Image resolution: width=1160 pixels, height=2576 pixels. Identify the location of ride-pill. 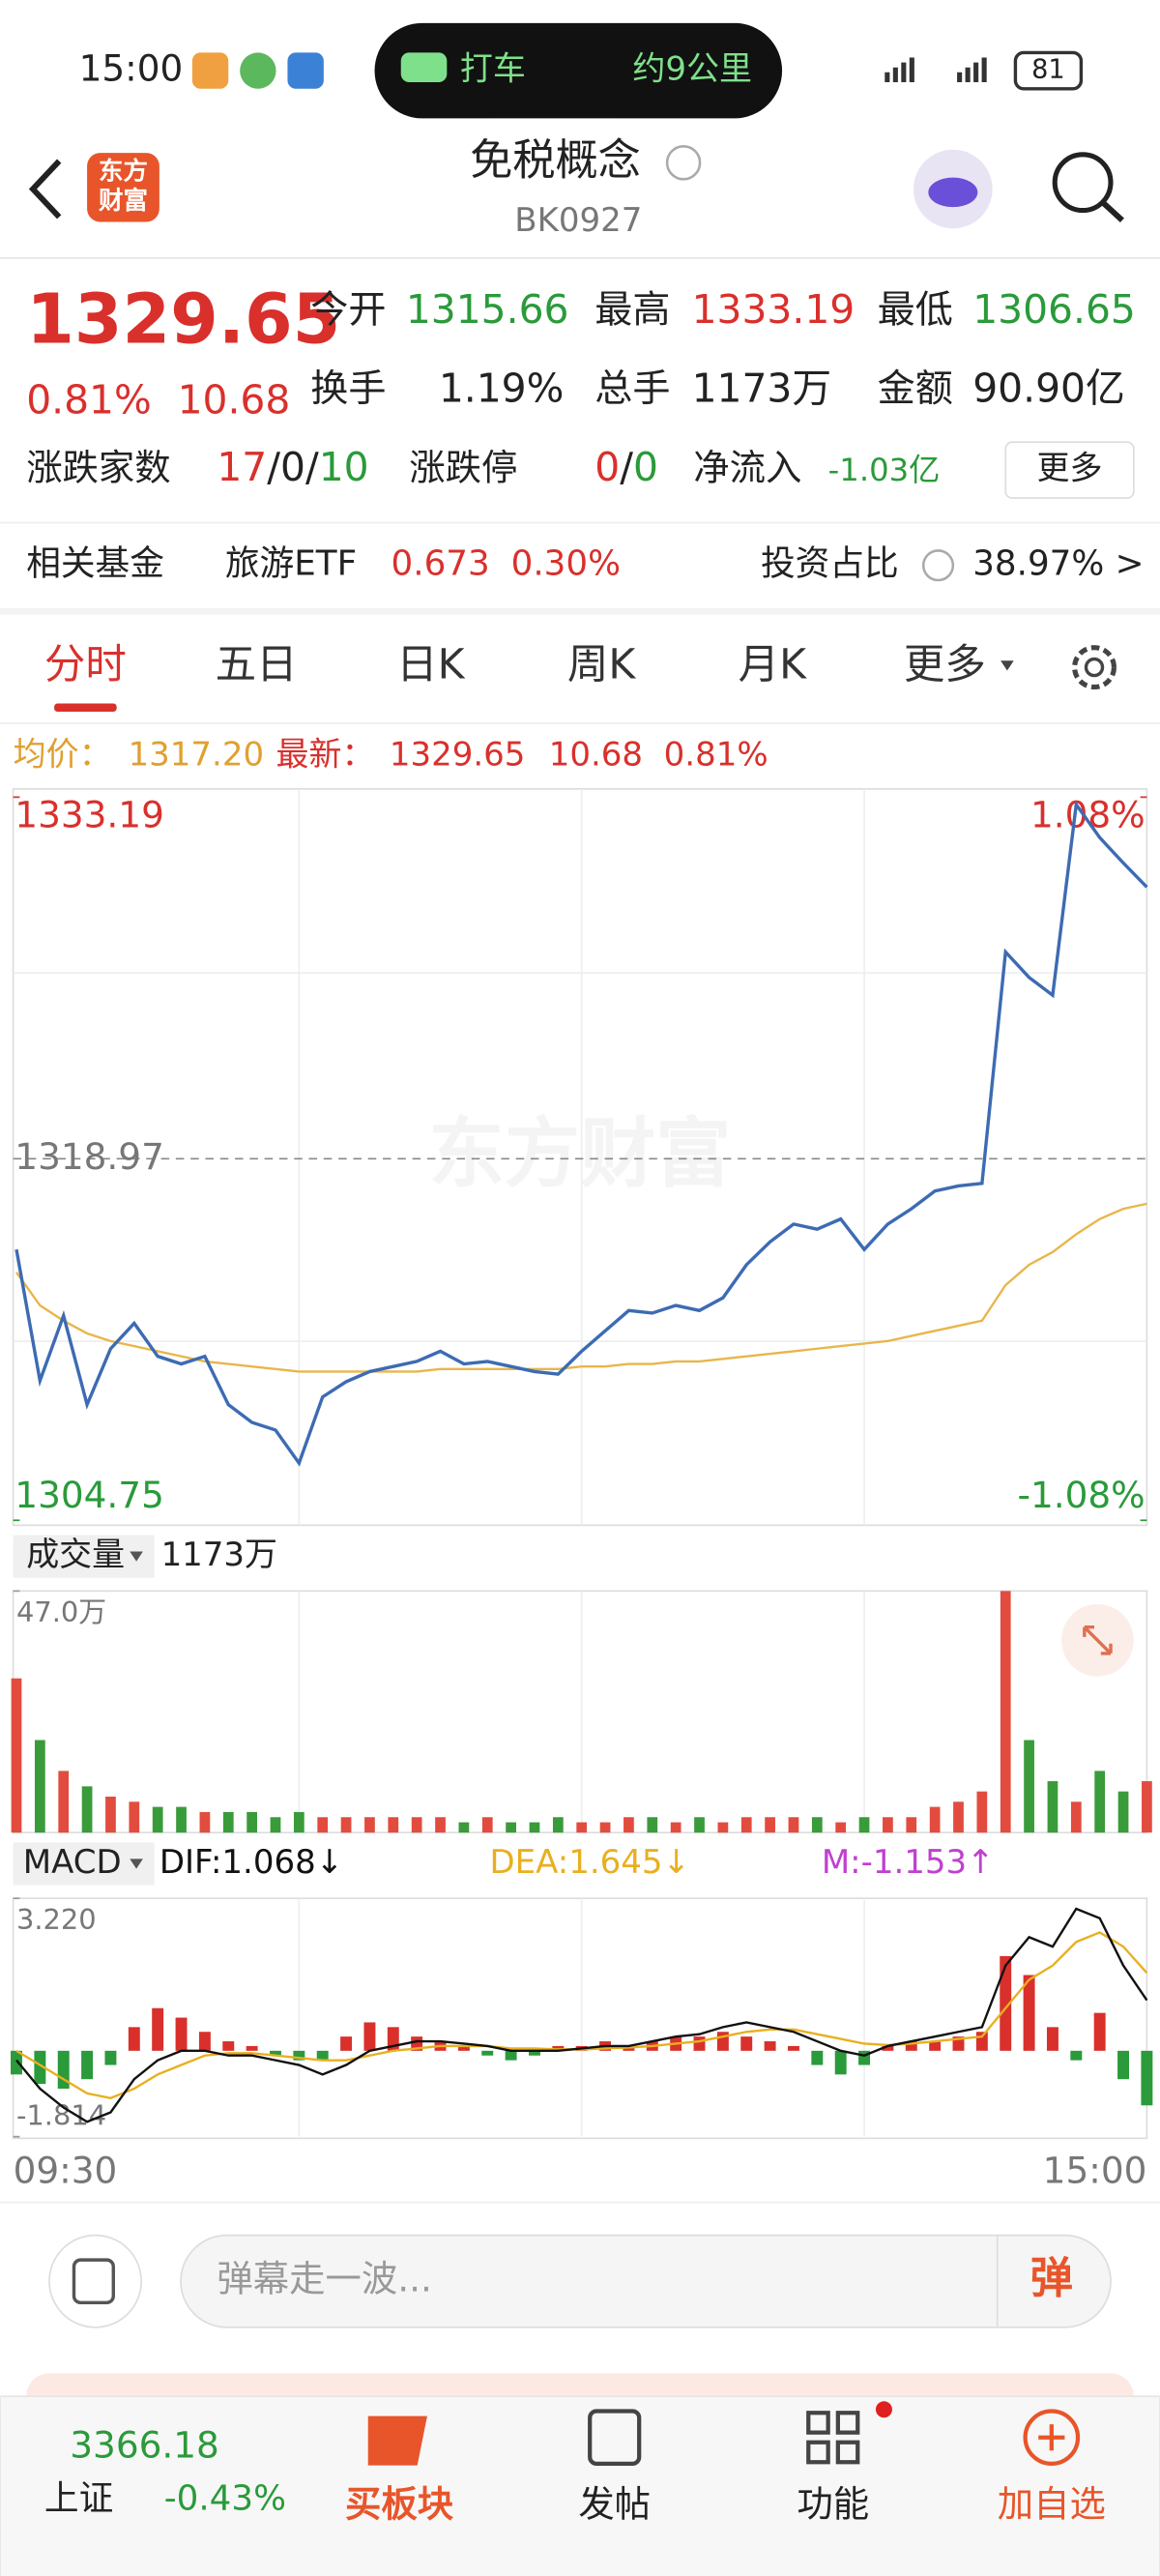
(578, 70).